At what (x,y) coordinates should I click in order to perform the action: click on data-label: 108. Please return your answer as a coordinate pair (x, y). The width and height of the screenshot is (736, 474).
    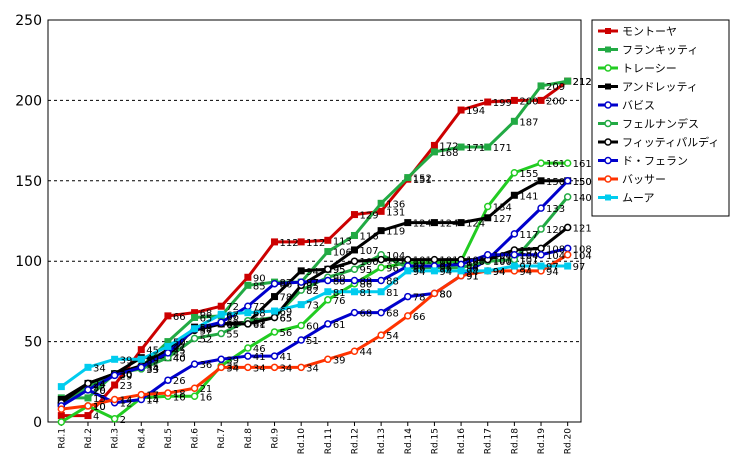
    Looking at the image, I should click on (555, 249).